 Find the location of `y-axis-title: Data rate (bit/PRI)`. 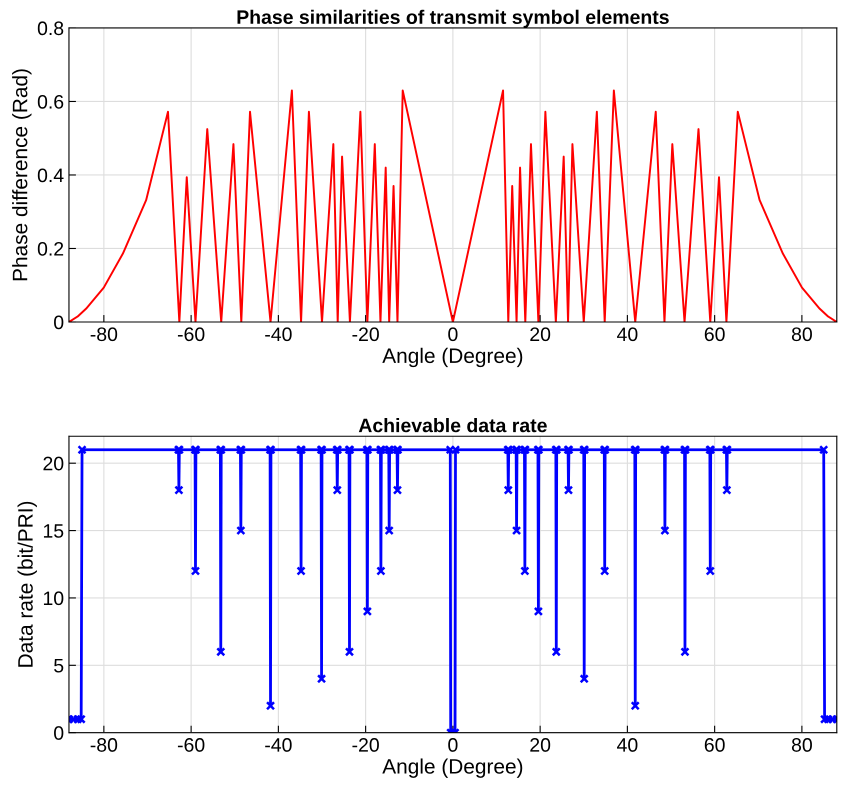

y-axis-title: Data rate (bit/PRI) is located at coordinates (27, 584).